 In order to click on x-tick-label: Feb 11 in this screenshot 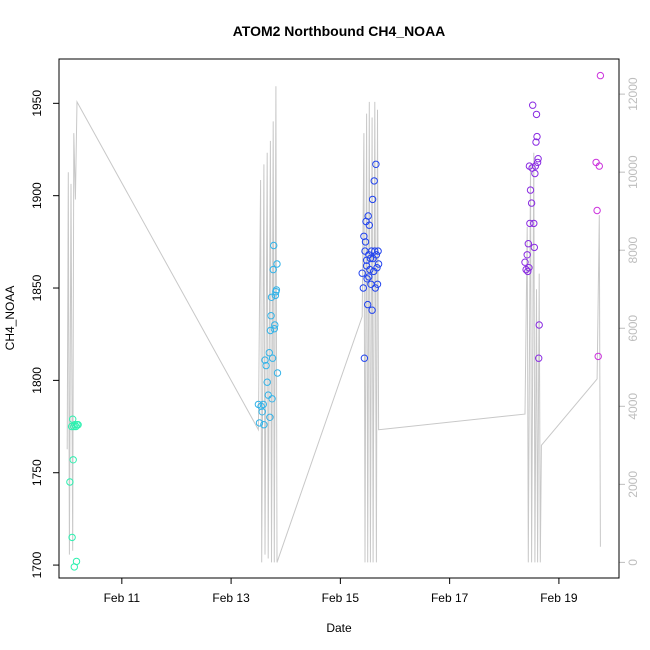, I will do `click(122, 598)`.